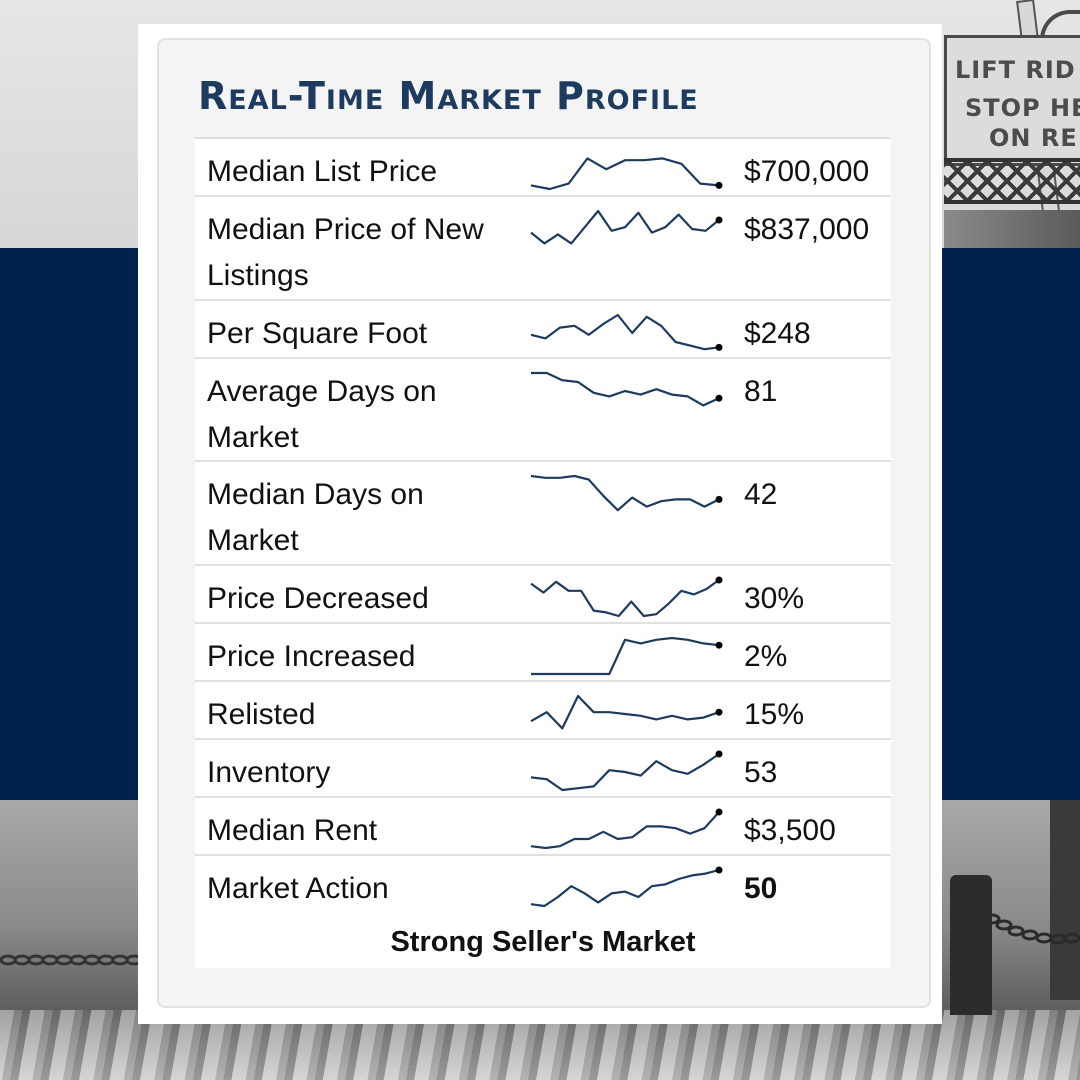  What do you see at coordinates (318, 598) in the screenshot?
I see `row-label: Price Decreased` at bounding box center [318, 598].